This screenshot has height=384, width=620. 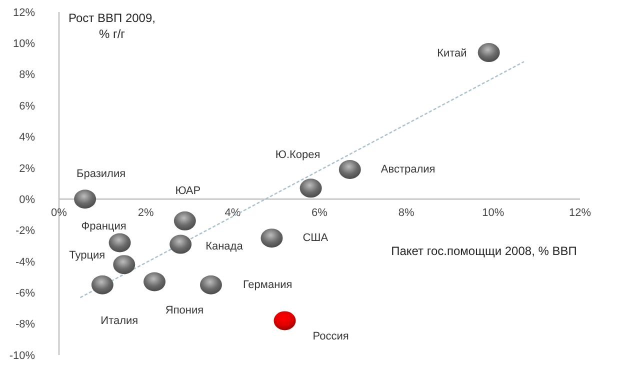 What do you see at coordinates (87, 256) in the screenshot?
I see `annotation: Турция` at bounding box center [87, 256].